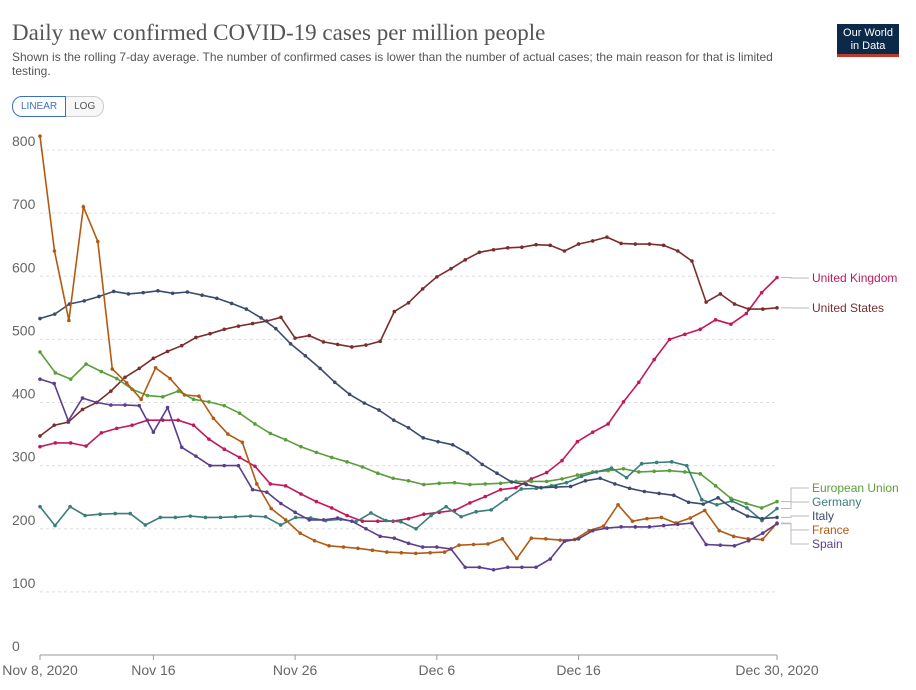 Image resolution: width=916 pixels, height=690 pixels. Describe the element at coordinates (868, 40) in the screenshot. I see `owid-logo: Our World in Data` at that location.